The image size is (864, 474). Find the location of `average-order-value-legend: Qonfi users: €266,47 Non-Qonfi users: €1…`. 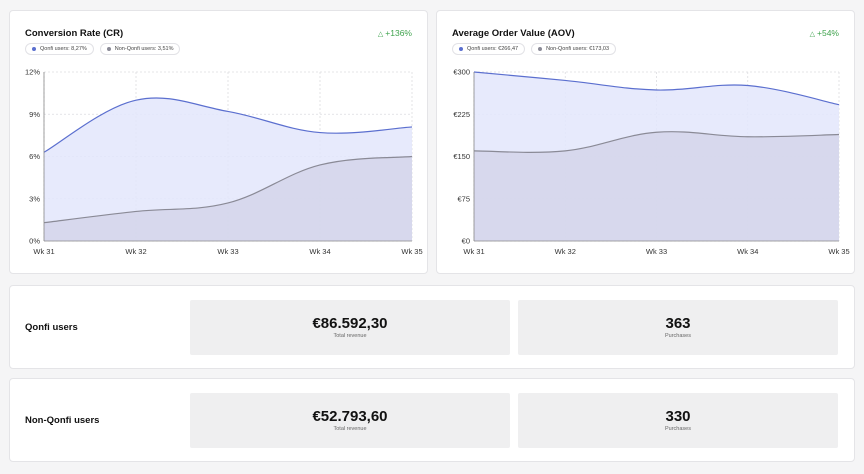

average-order-value-legend: Qonfi users: €266,47 Non-Qonfi users: €1… is located at coordinates (534, 49).